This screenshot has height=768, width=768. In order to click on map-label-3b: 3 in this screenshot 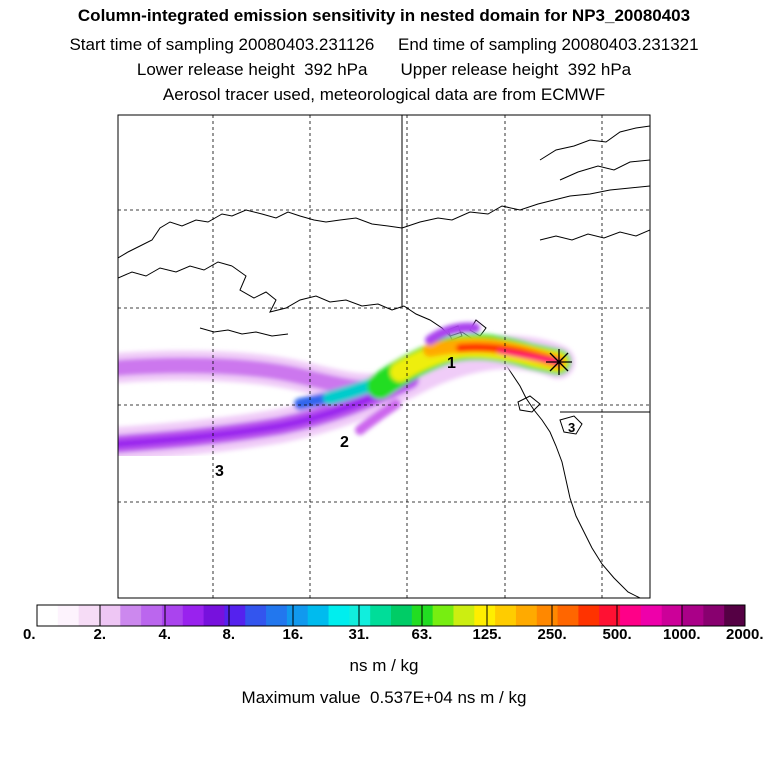, I will do `click(571, 427)`.